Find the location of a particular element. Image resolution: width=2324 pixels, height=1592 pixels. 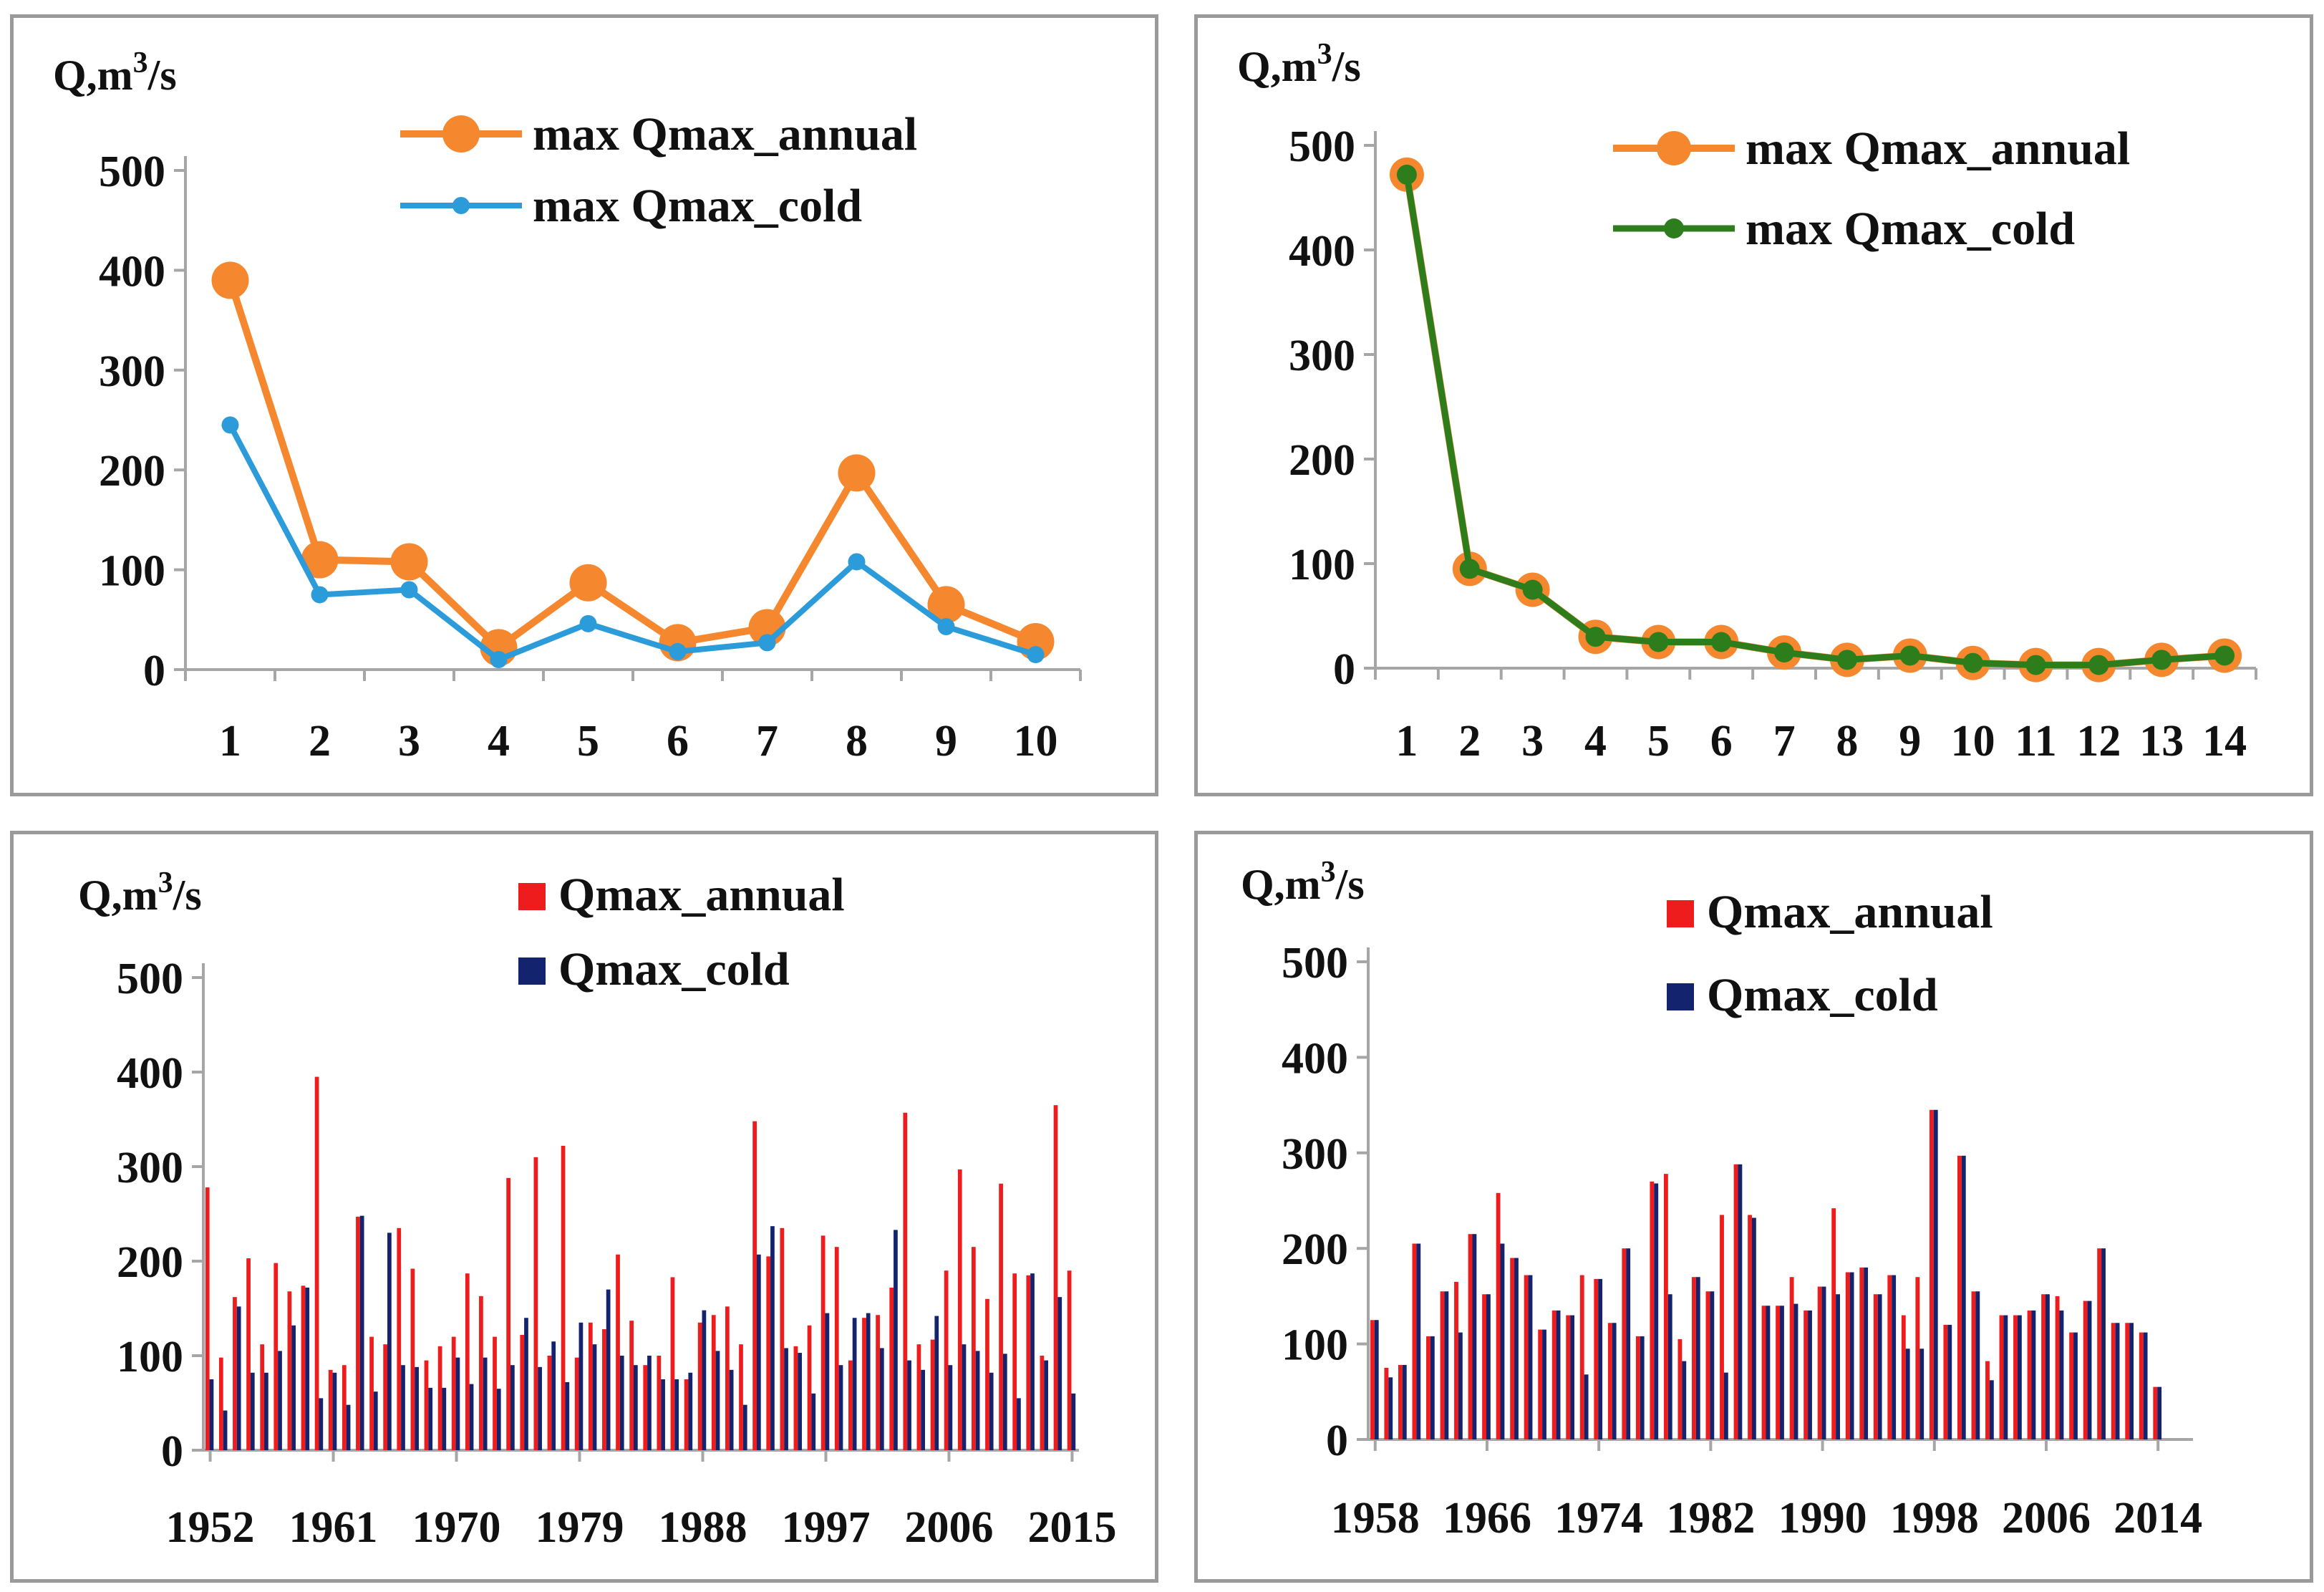

y-tick-label: 400 is located at coordinates (1315, 1058).